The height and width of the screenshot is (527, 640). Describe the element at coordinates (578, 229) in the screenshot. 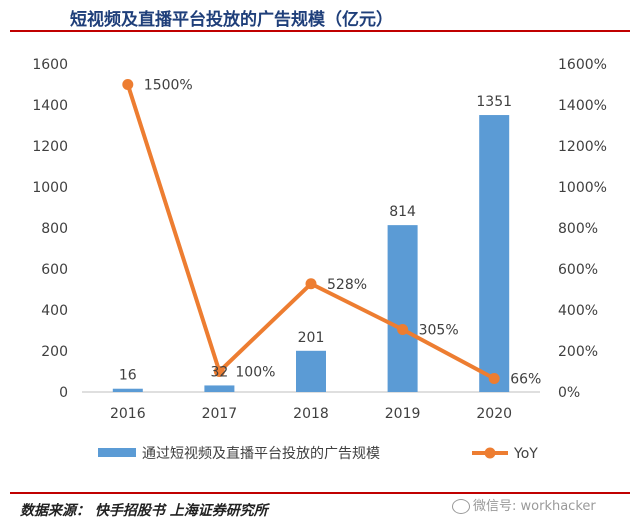

I see `y-tick-label-right: 800%` at that location.